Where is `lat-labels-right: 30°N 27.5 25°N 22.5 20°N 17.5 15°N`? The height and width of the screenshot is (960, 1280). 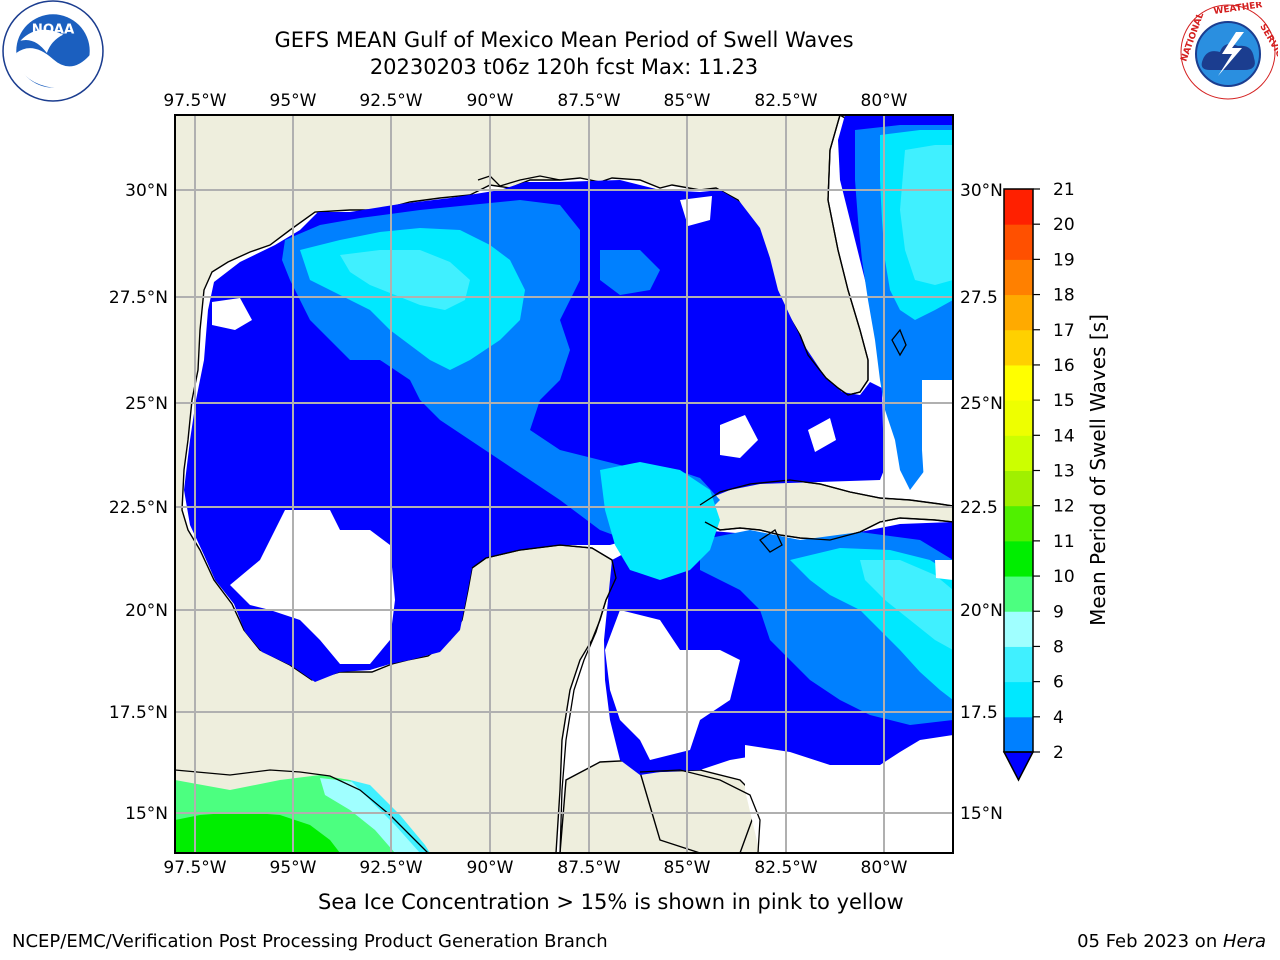
lat-labels-right: 30°N 27.5 25°N 22.5 20°N 17.5 15°N is located at coordinates (981, 502).